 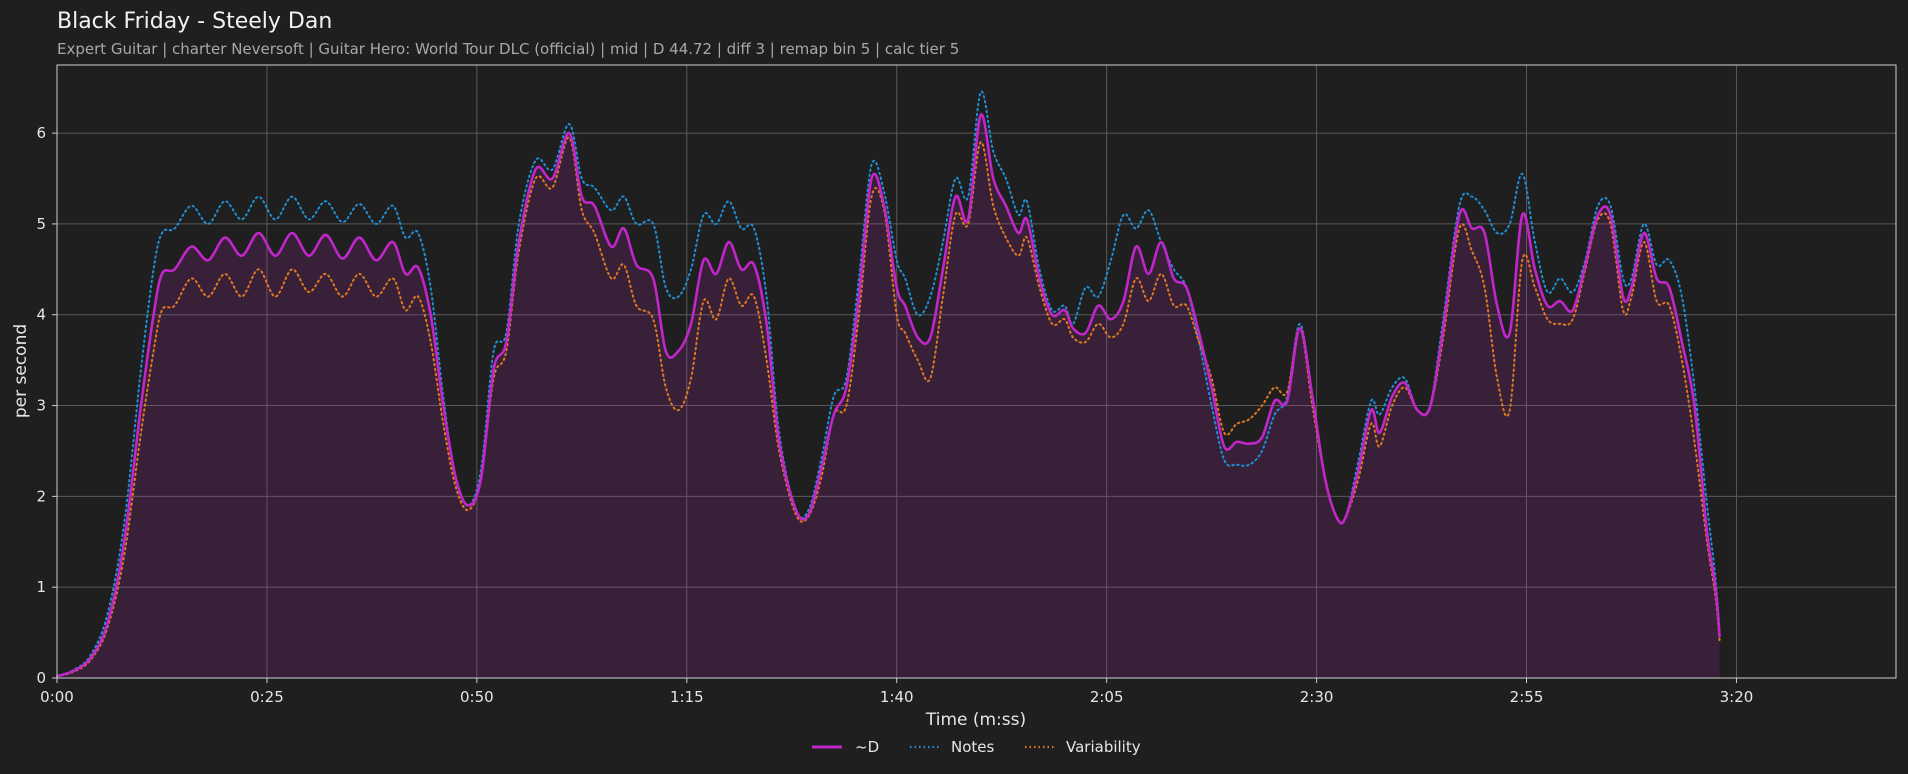 What do you see at coordinates (867, 747) in the screenshot?
I see `legend-label-d: ~D` at bounding box center [867, 747].